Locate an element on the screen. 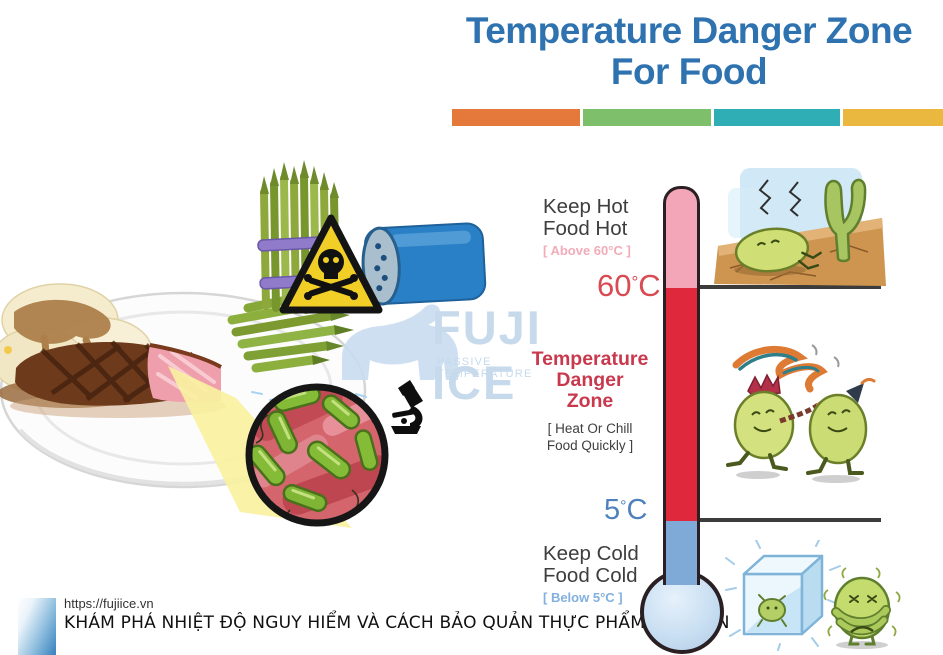 The width and height of the screenshot is (943, 655). page-title: Temperature Danger Zone For Food is located at coordinates (689, 51).